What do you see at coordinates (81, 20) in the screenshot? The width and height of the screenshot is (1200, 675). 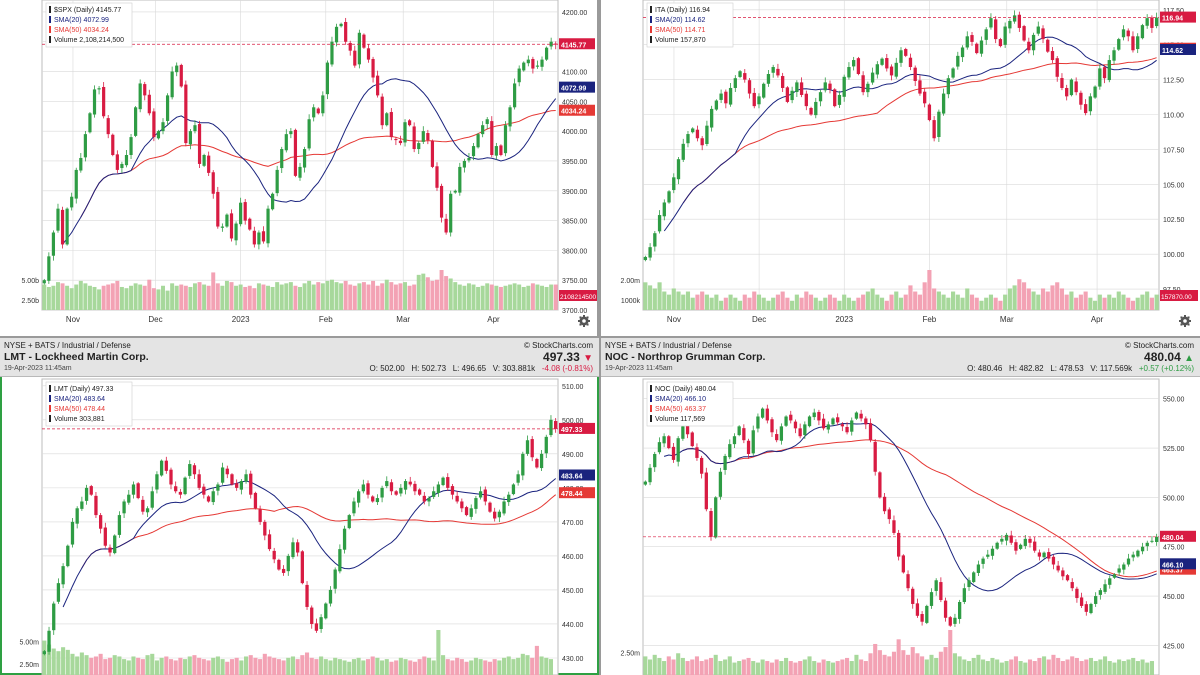 I see `spx-legend-sma20: SMA(20) 4072.99` at bounding box center [81, 20].